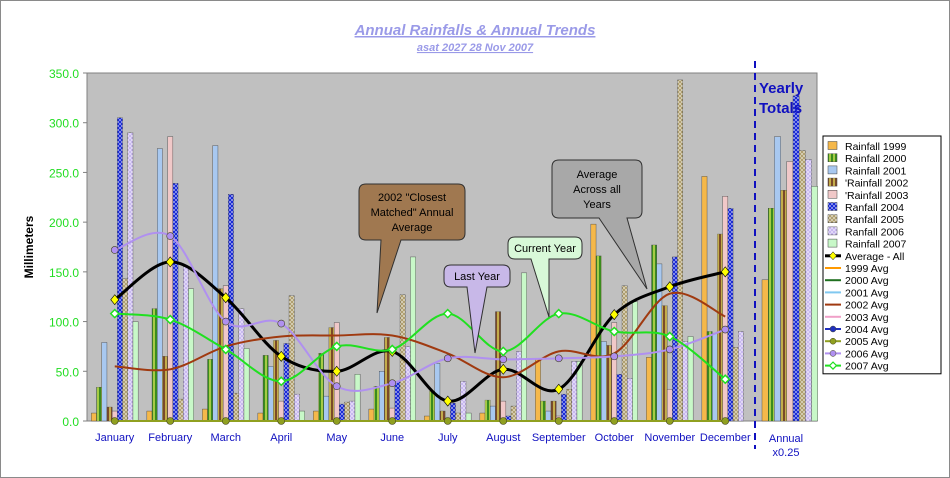  Describe the element at coordinates (292, 358) in the screenshot. I see `bar-pattern-ranfall-2005-april` at that location.